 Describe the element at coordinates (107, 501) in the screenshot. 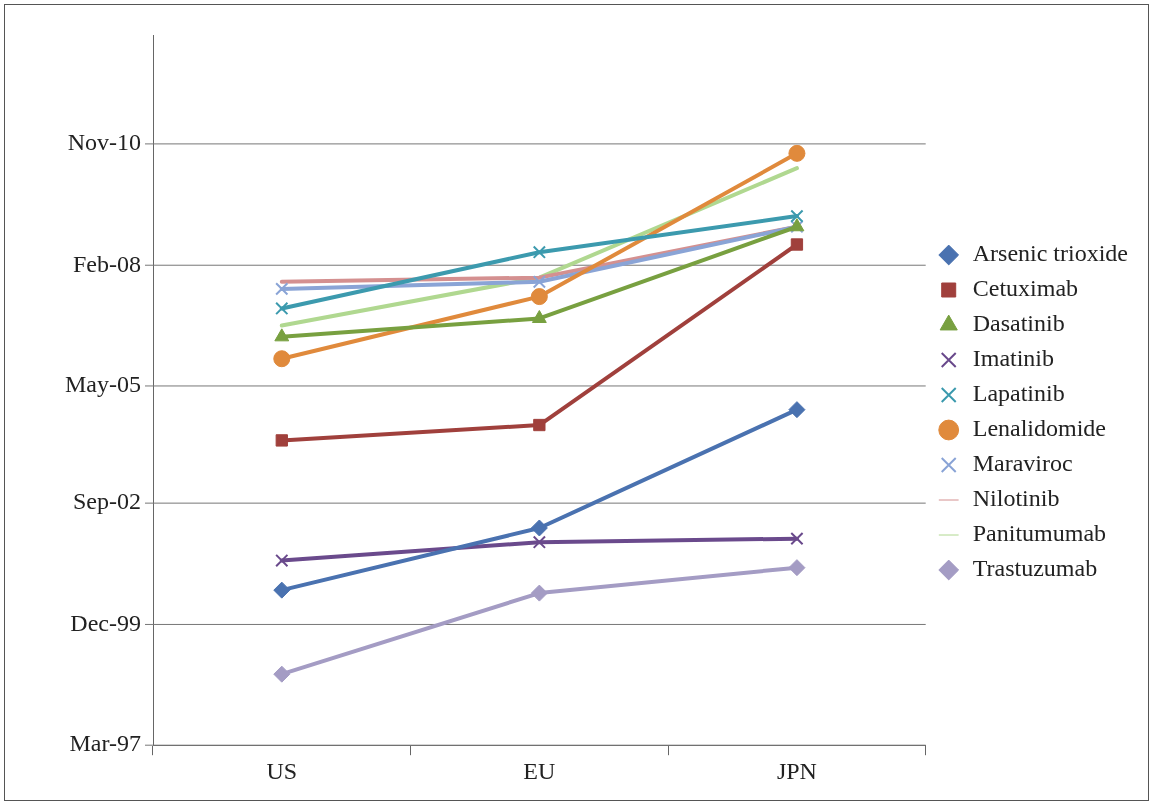

I see `ref-line-label: Sep-02` at that location.